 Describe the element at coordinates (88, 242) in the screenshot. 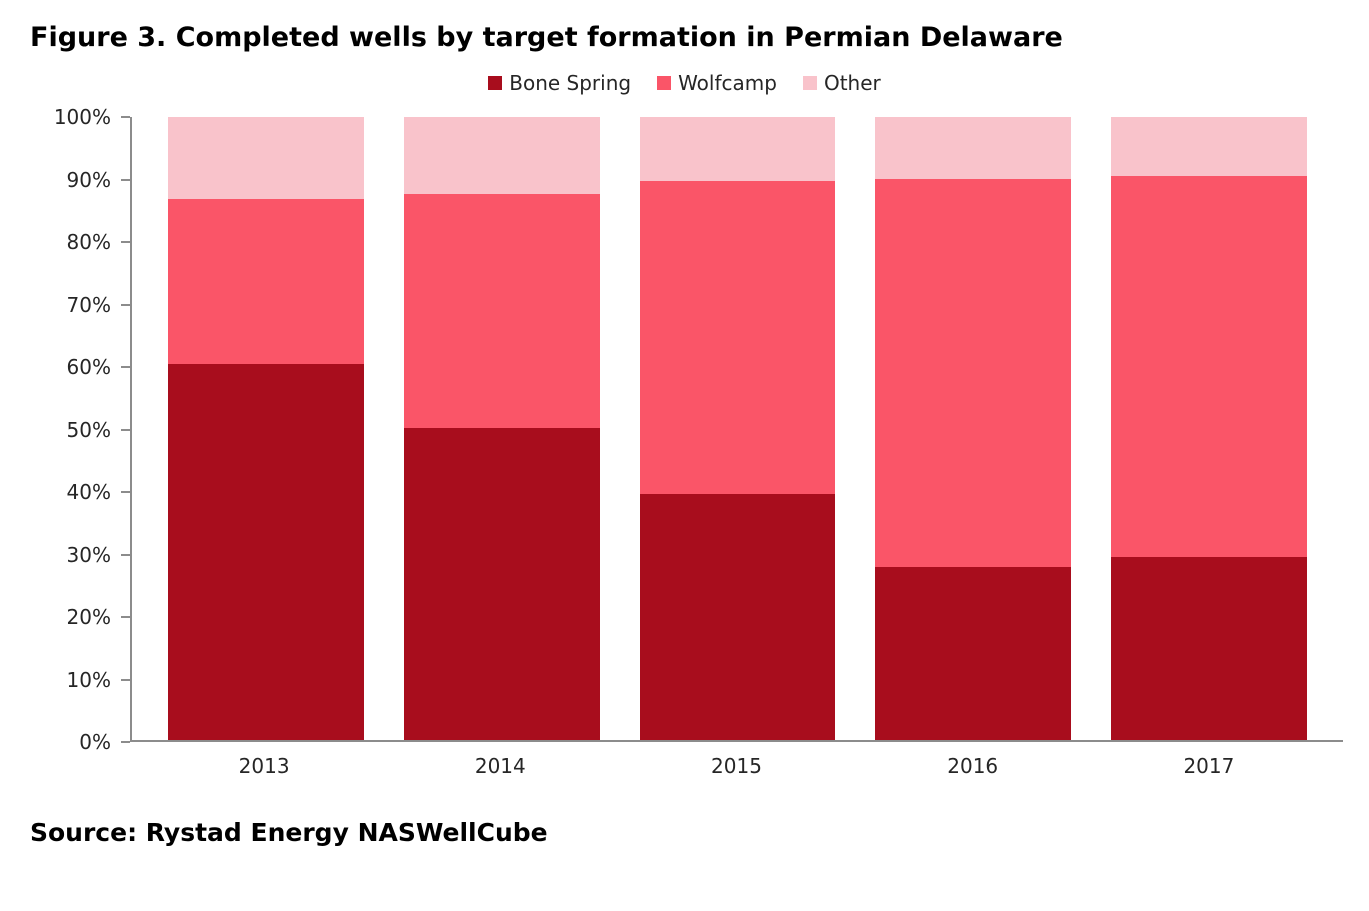

I see `y-axis-tick-label: 80%` at that location.